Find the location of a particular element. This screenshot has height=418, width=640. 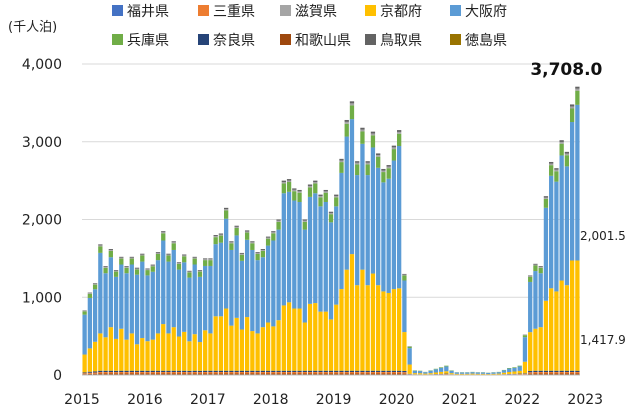

x-tick-label-7: 2022 is located at coordinates (523, 400).